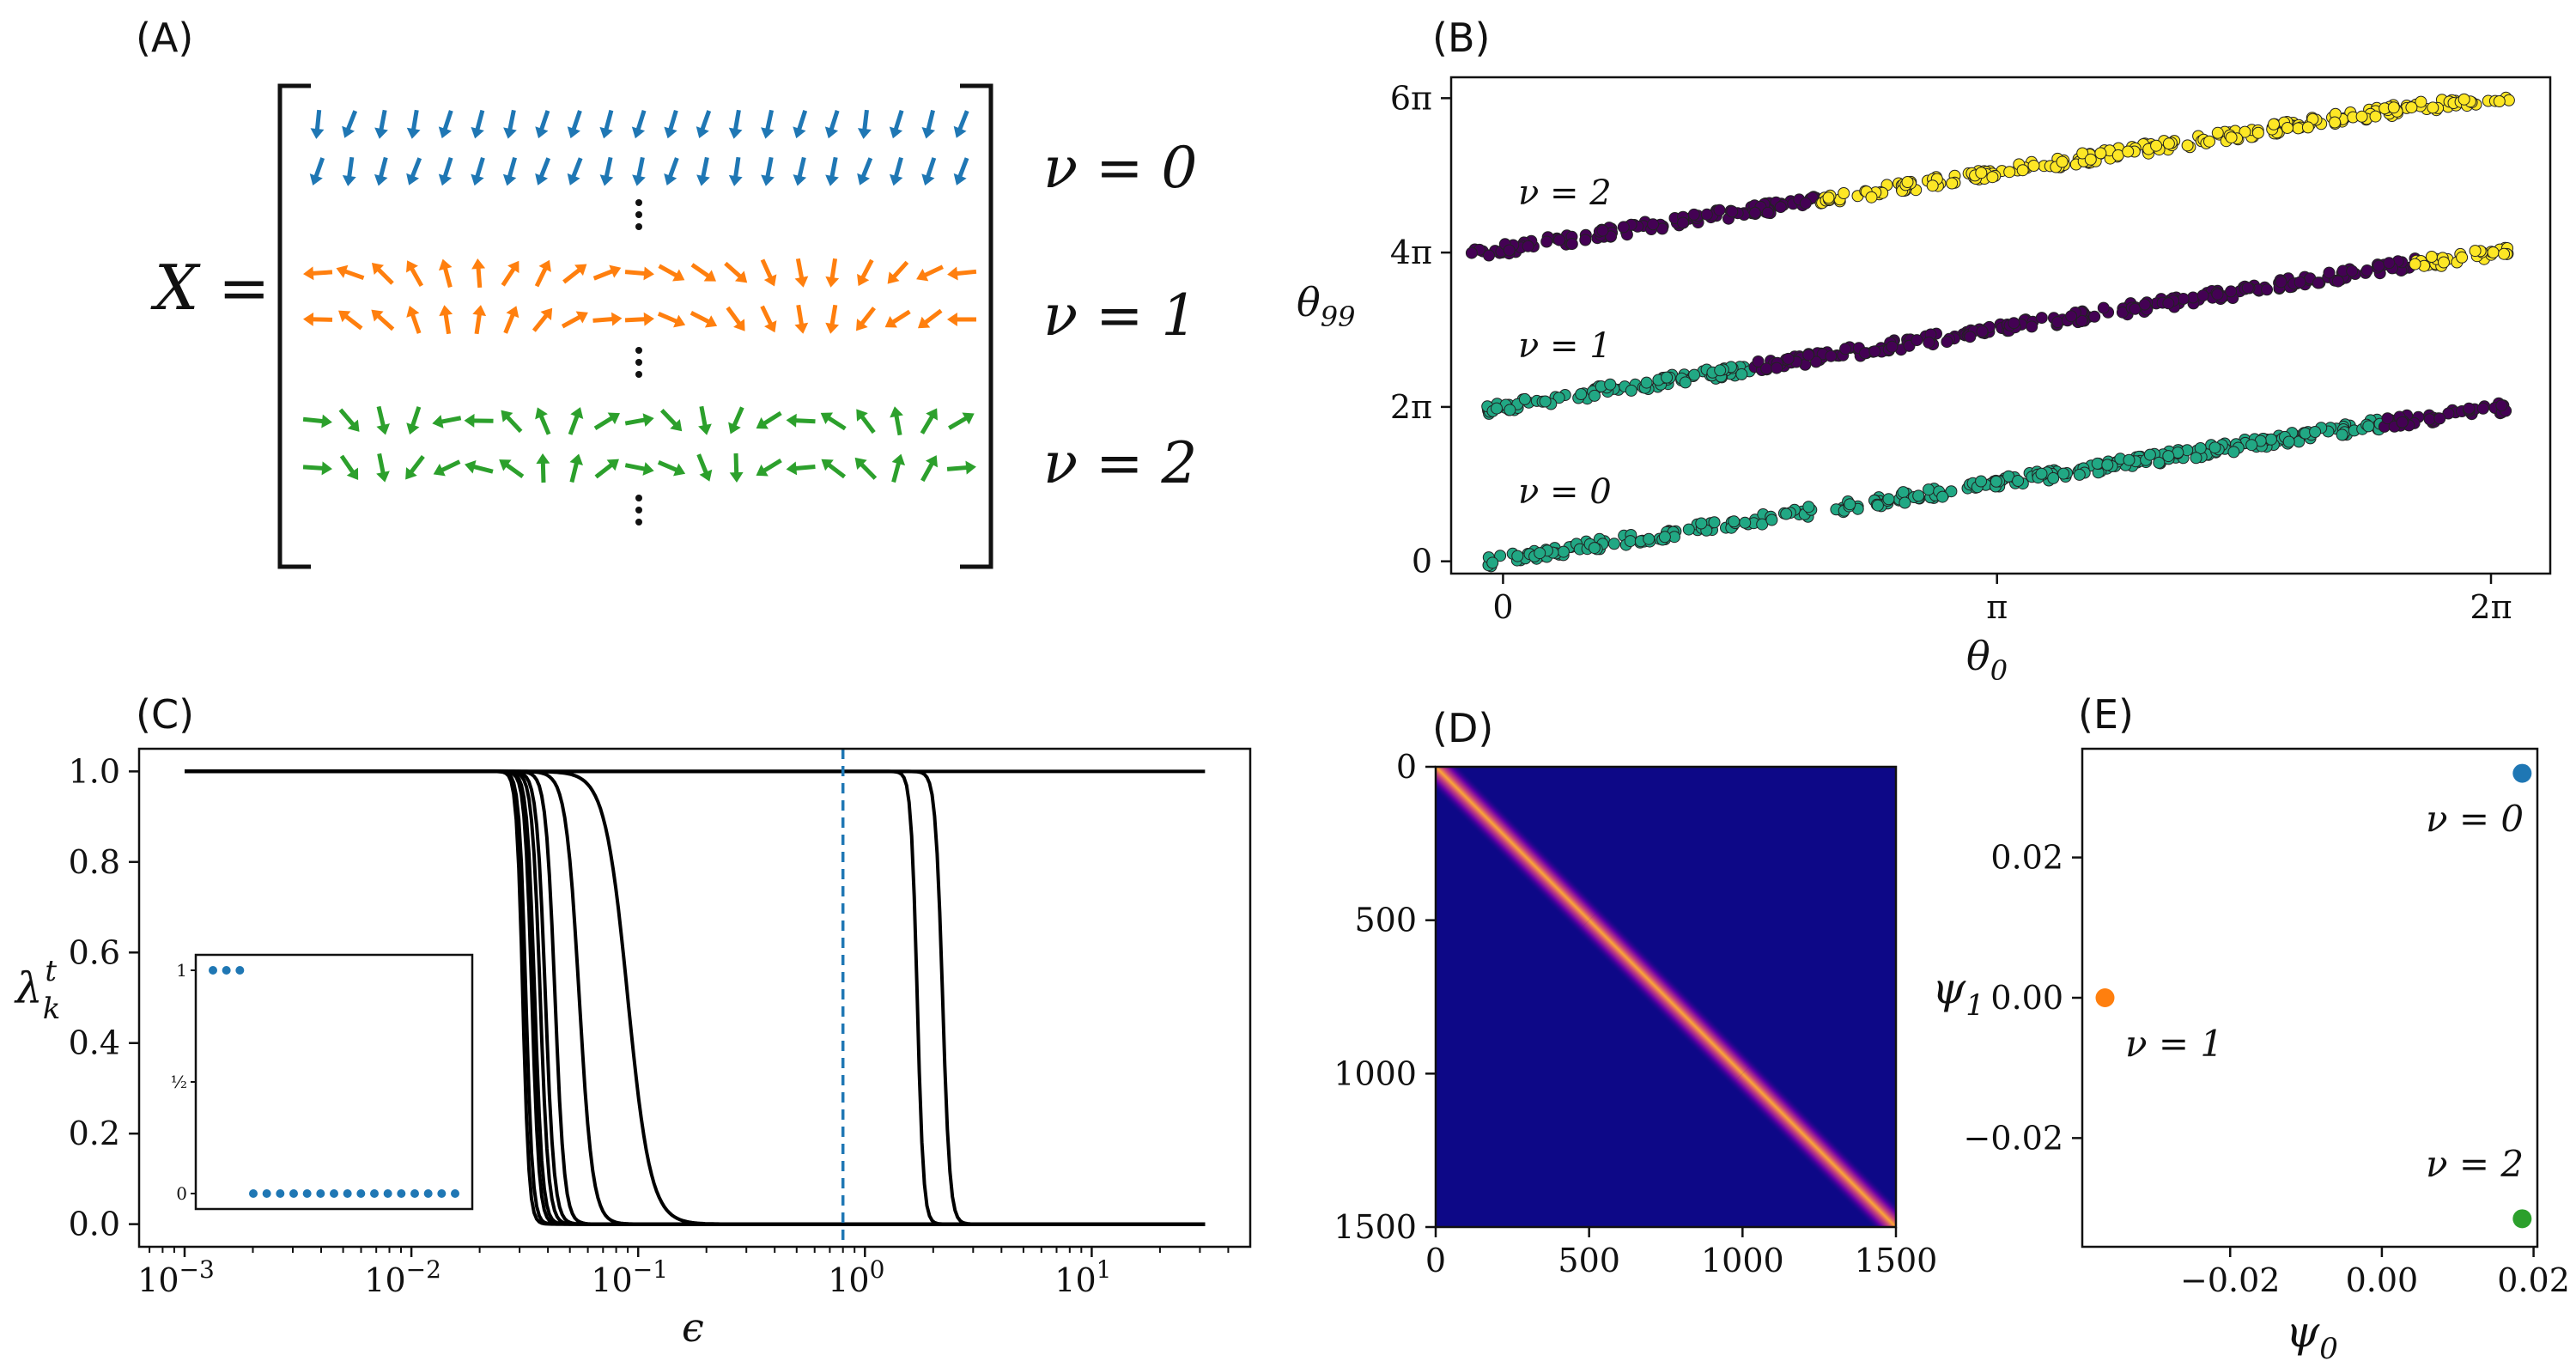 The image size is (2576, 1367). I want to click on point-label-nu2: ν = 2, so click(2475, 1164).